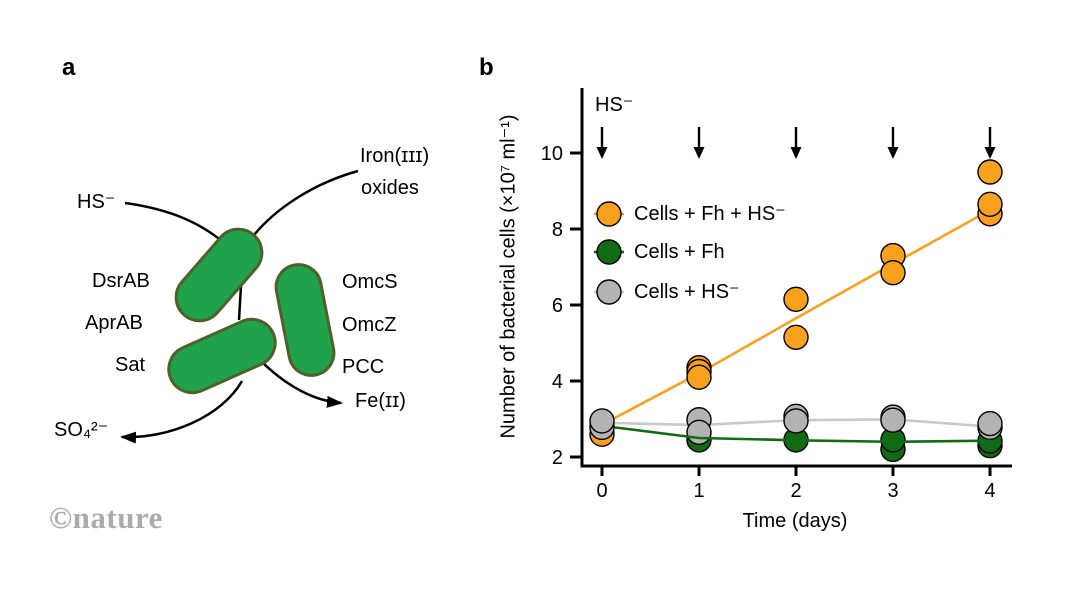  Describe the element at coordinates (369, 325) in the screenshot. I see `omcz-label: OmcZ` at that location.